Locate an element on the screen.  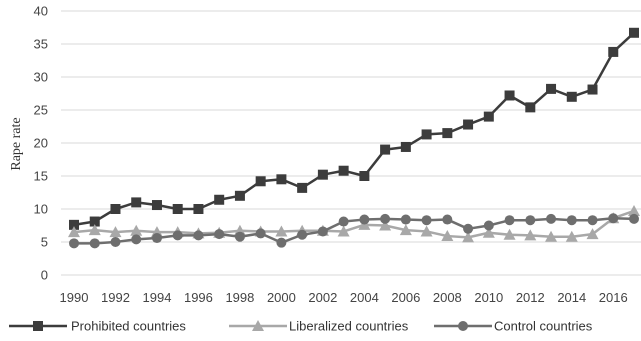
y-tick-label: 20 is located at coordinates (41, 143).